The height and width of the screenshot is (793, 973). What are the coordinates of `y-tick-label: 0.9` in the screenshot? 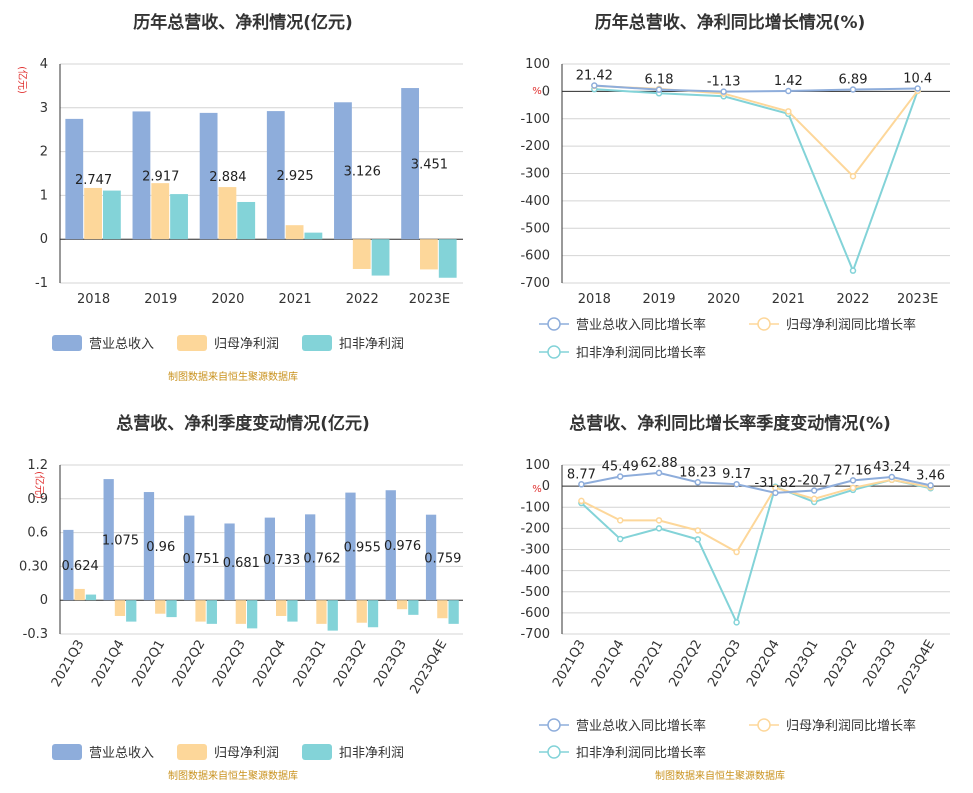 It's located at (37, 499).